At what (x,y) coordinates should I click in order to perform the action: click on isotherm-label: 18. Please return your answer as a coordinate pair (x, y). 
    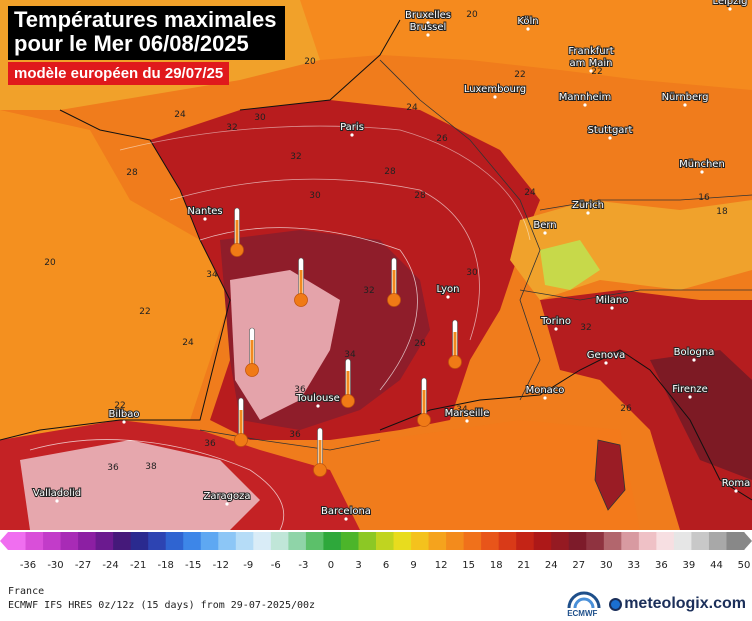
    Looking at the image, I should click on (722, 212).